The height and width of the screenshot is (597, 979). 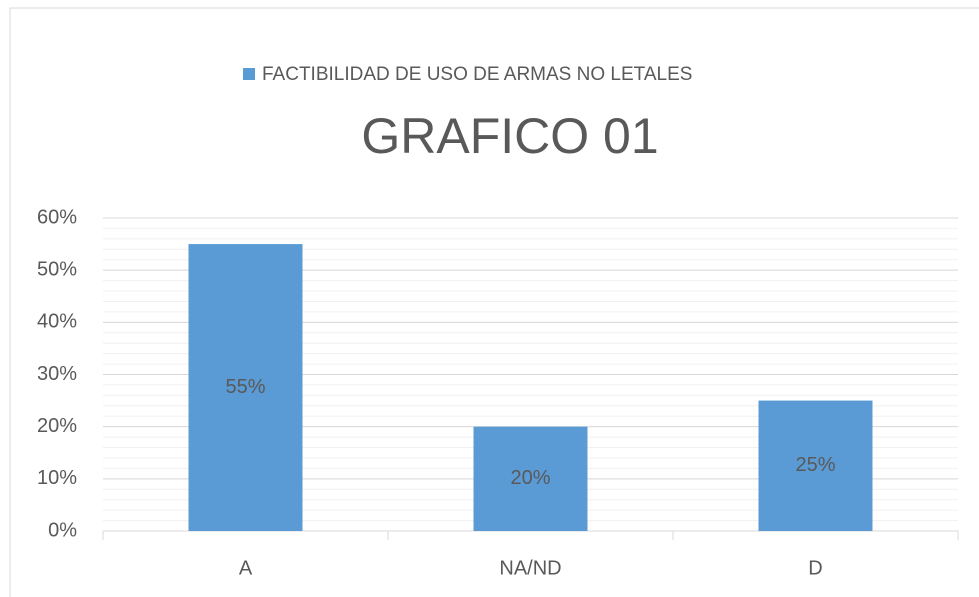 I want to click on y-tick-label: 0%, so click(x=62, y=530).